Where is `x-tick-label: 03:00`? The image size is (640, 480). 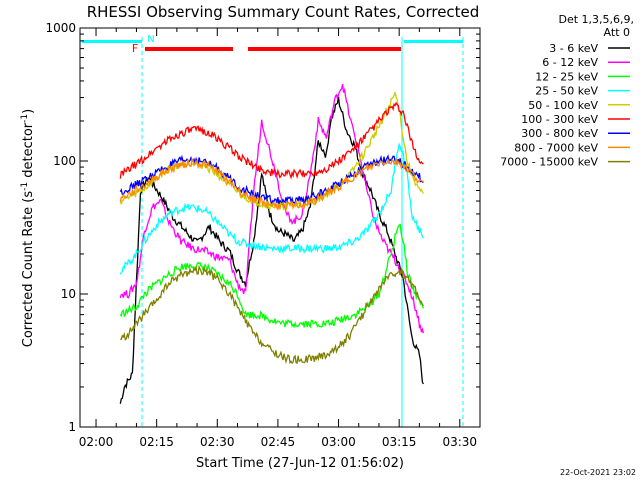
x-tick-label: 03:00 is located at coordinates (338, 442).